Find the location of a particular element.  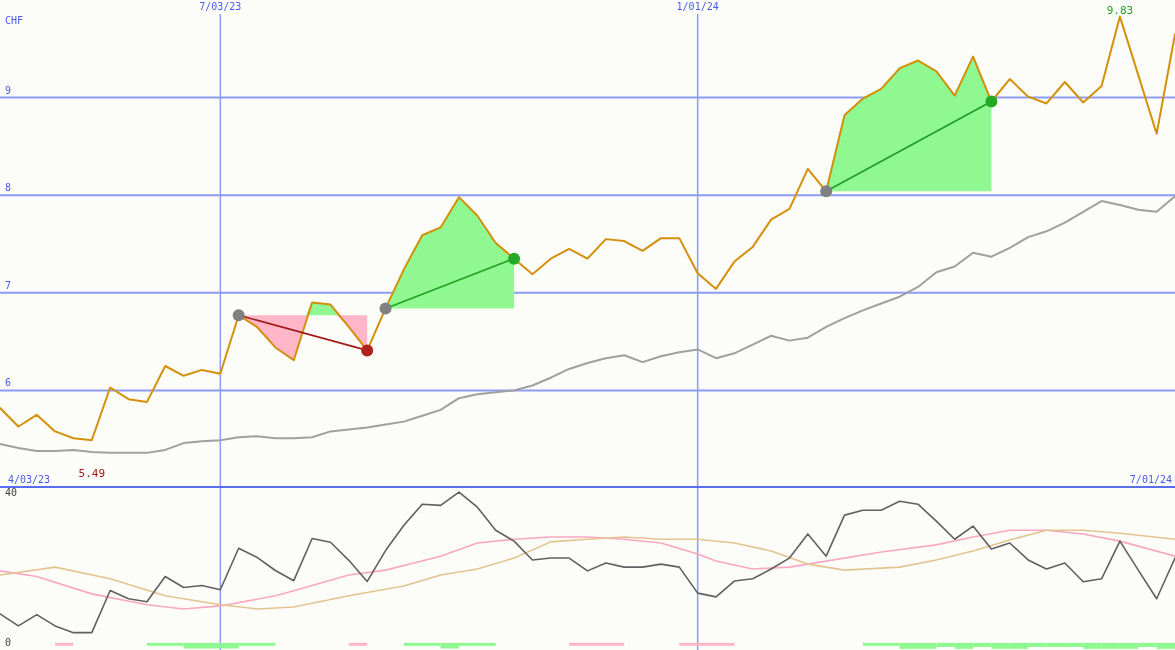

y-tick-label: 9 is located at coordinates (8, 90).